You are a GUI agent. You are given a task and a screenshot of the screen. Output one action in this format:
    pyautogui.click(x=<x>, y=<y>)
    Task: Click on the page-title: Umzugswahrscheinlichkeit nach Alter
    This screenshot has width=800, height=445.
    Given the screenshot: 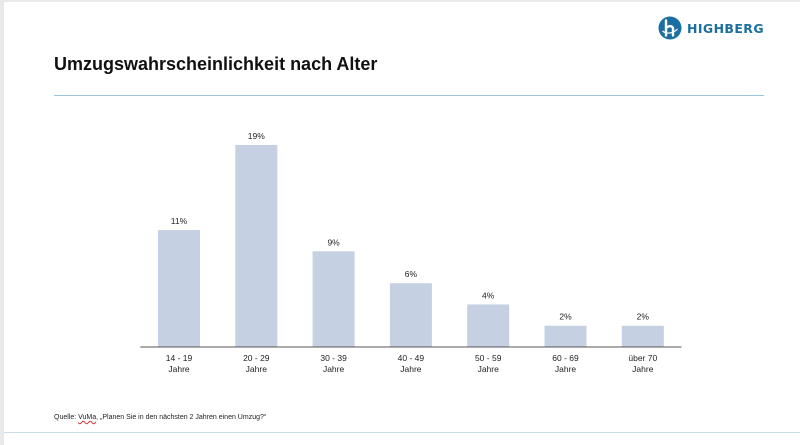 What is the action you would take?
    pyautogui.click(x=216, y=64)
    